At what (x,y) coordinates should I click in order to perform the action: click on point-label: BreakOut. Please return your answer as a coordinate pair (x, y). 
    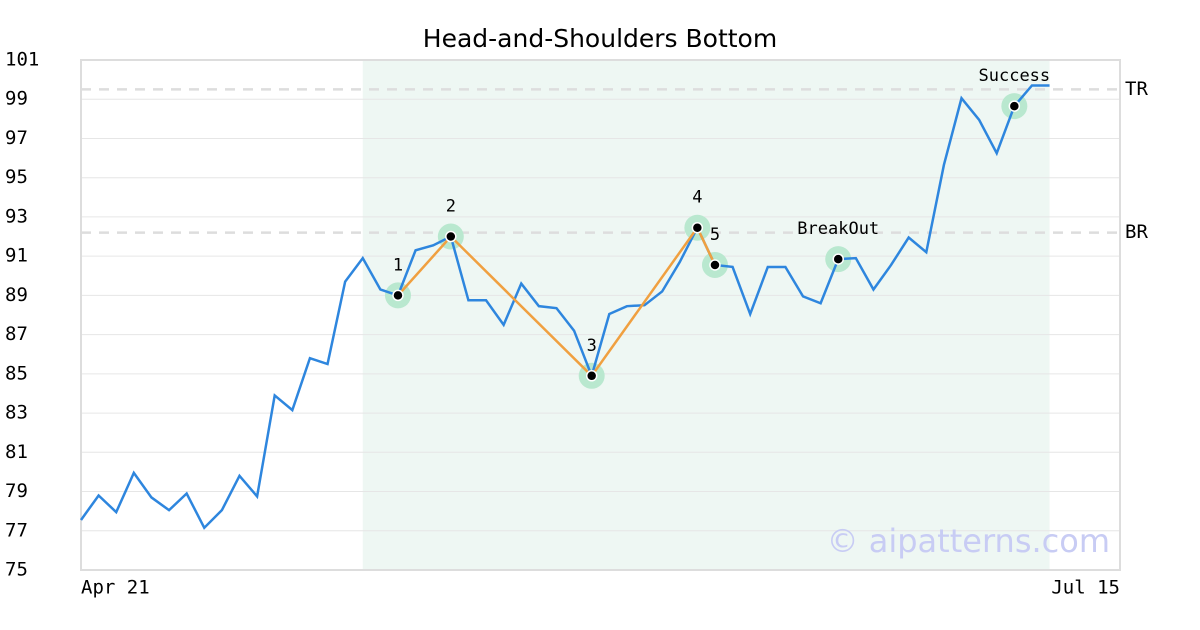
    Looking at the image, I should click on (838, 229).